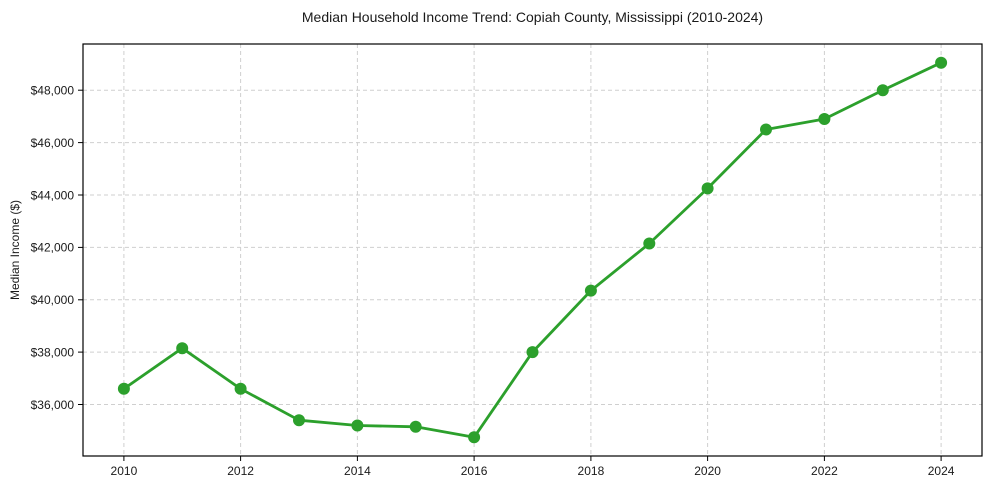  I want to click on x-tick-label: 2022, so click(824, 471).